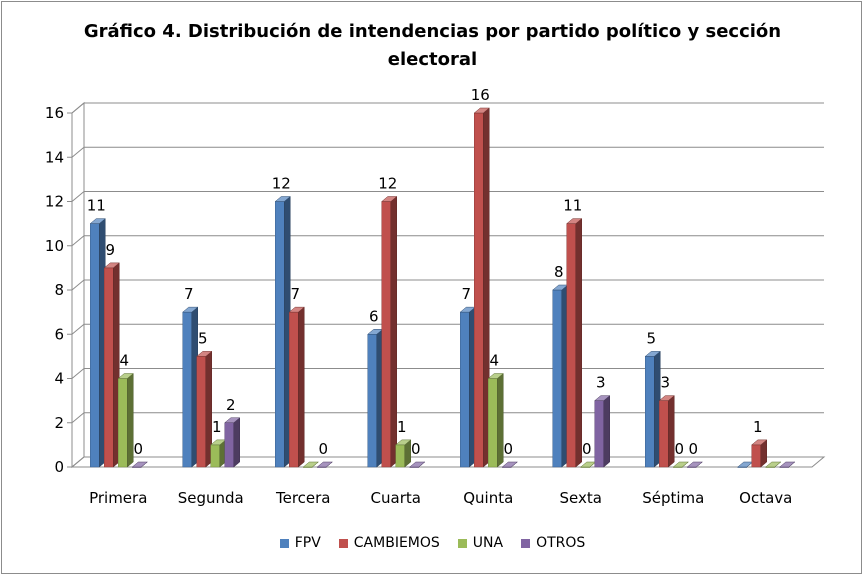 This screenshot has width=865, height=577. I want to click on data-label: 3, so click(665, 383).